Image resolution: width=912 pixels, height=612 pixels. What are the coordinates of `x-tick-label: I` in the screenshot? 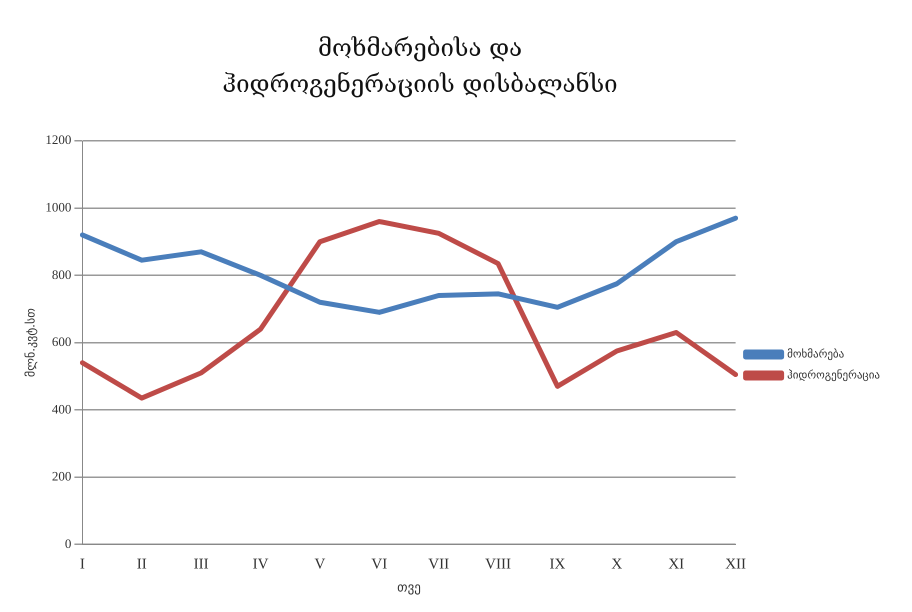 It's located at (82, 564).